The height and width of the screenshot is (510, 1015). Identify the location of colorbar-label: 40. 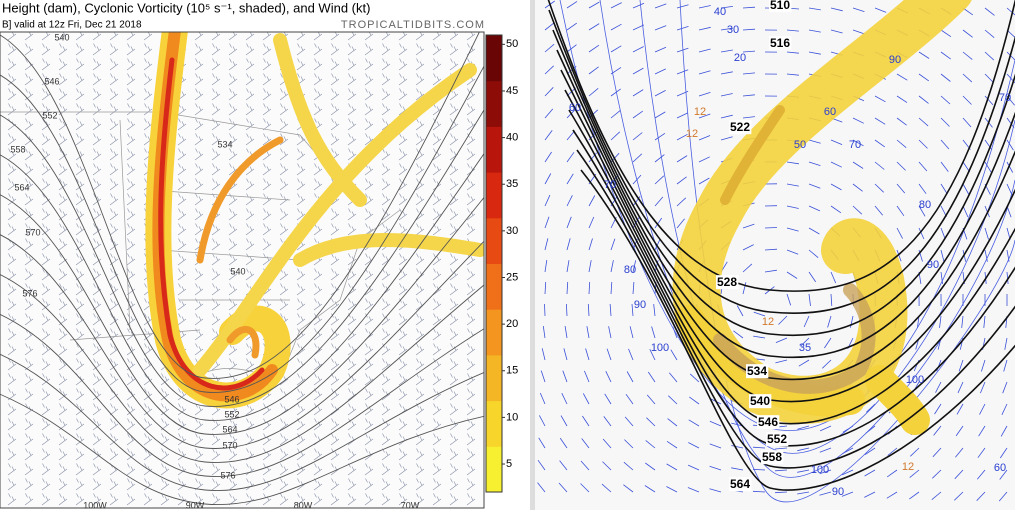
(512, 137).